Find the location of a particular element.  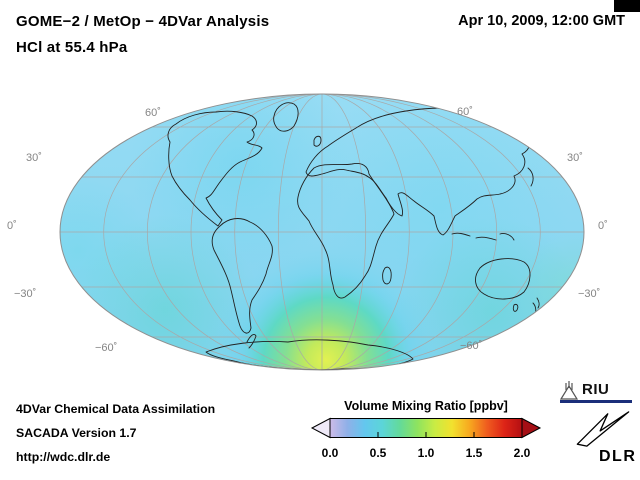

coastline-britain is located at coordinates (317, 141).